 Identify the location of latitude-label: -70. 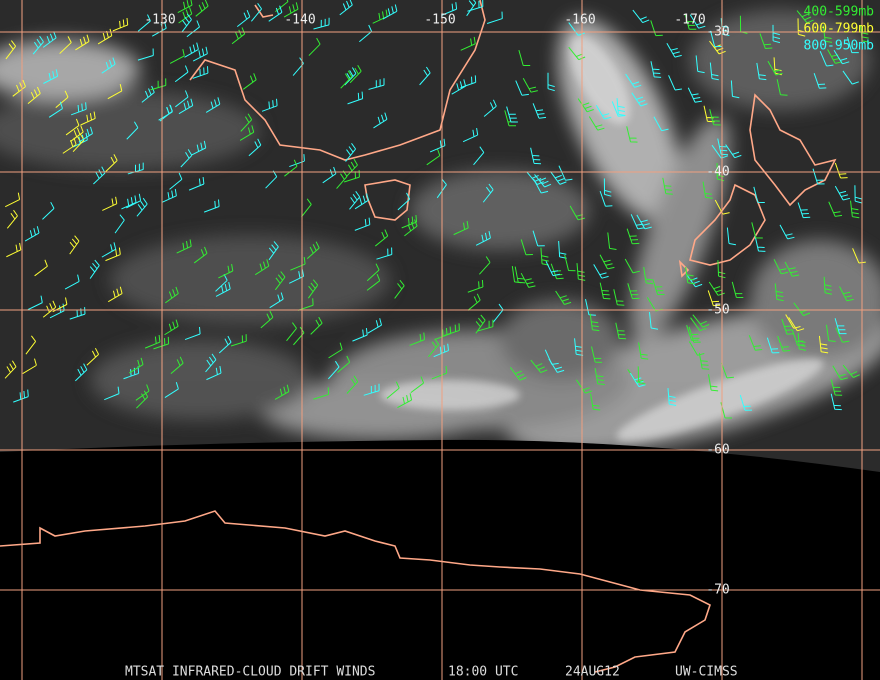
(717, 590).